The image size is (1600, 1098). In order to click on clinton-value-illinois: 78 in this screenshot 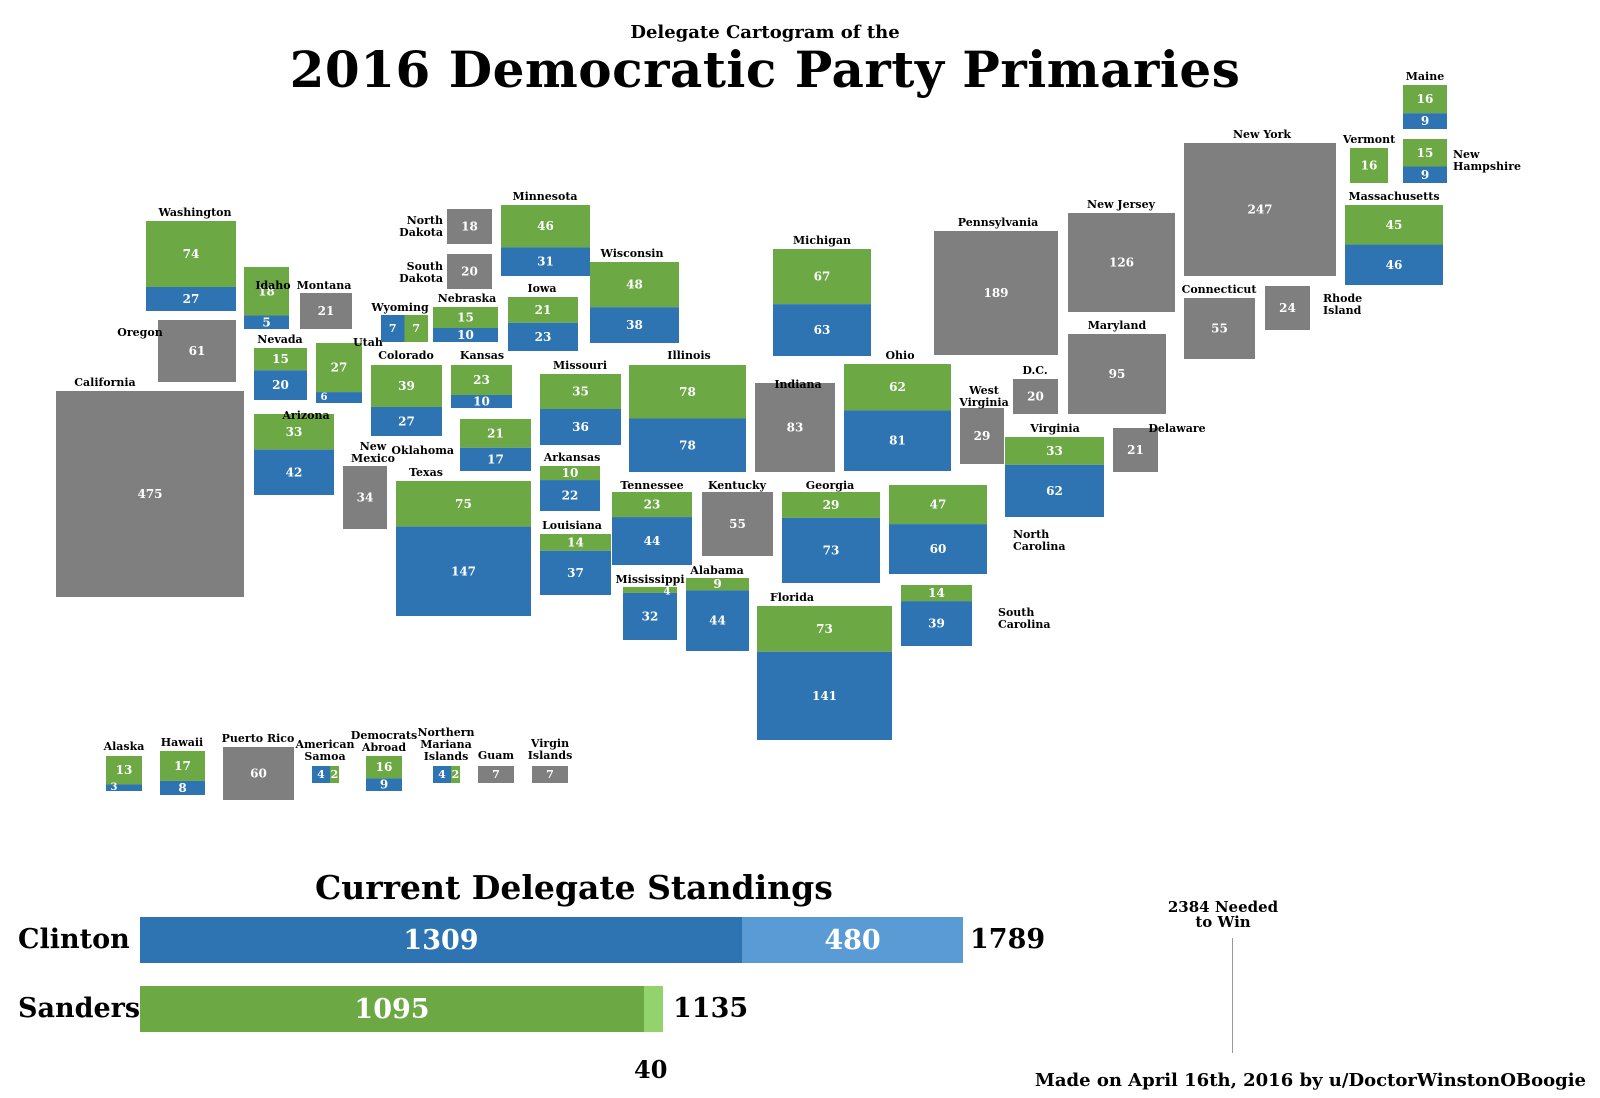, I will do `click(687, 445)`.